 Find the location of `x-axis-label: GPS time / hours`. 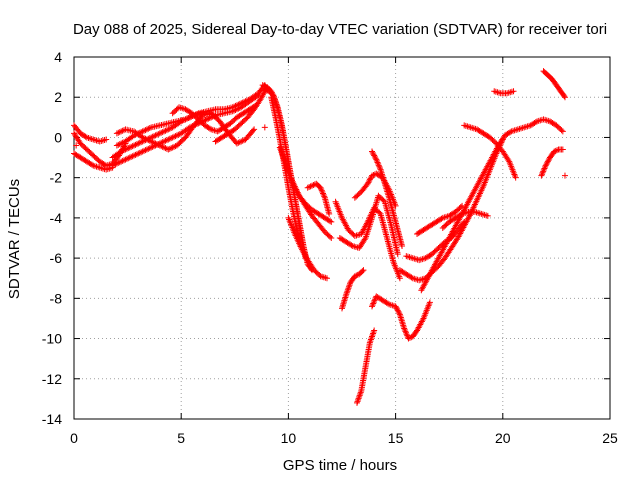

x-axis-label: GPS time / hours is located at coordinates (340, 465).